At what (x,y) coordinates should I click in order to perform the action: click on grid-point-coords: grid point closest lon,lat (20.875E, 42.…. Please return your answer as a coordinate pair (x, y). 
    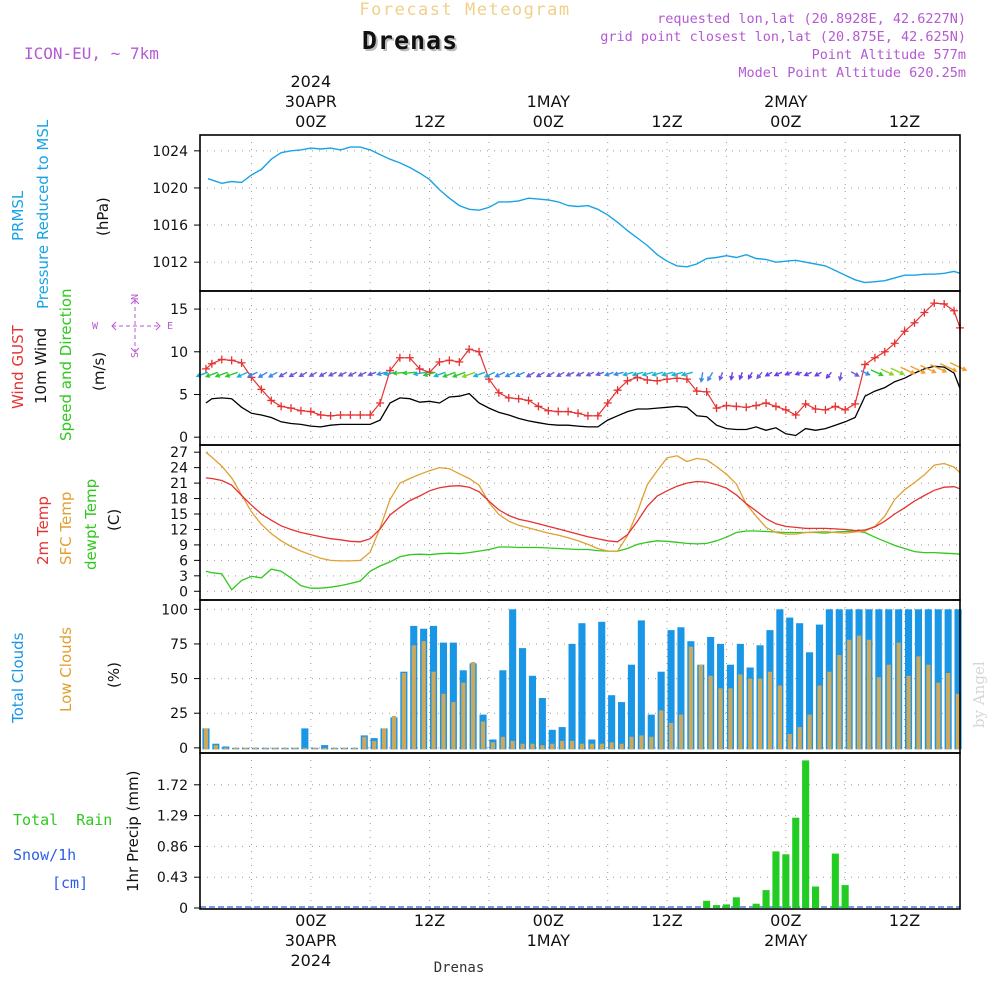
    Looking at the image, I should click on (783, 37).